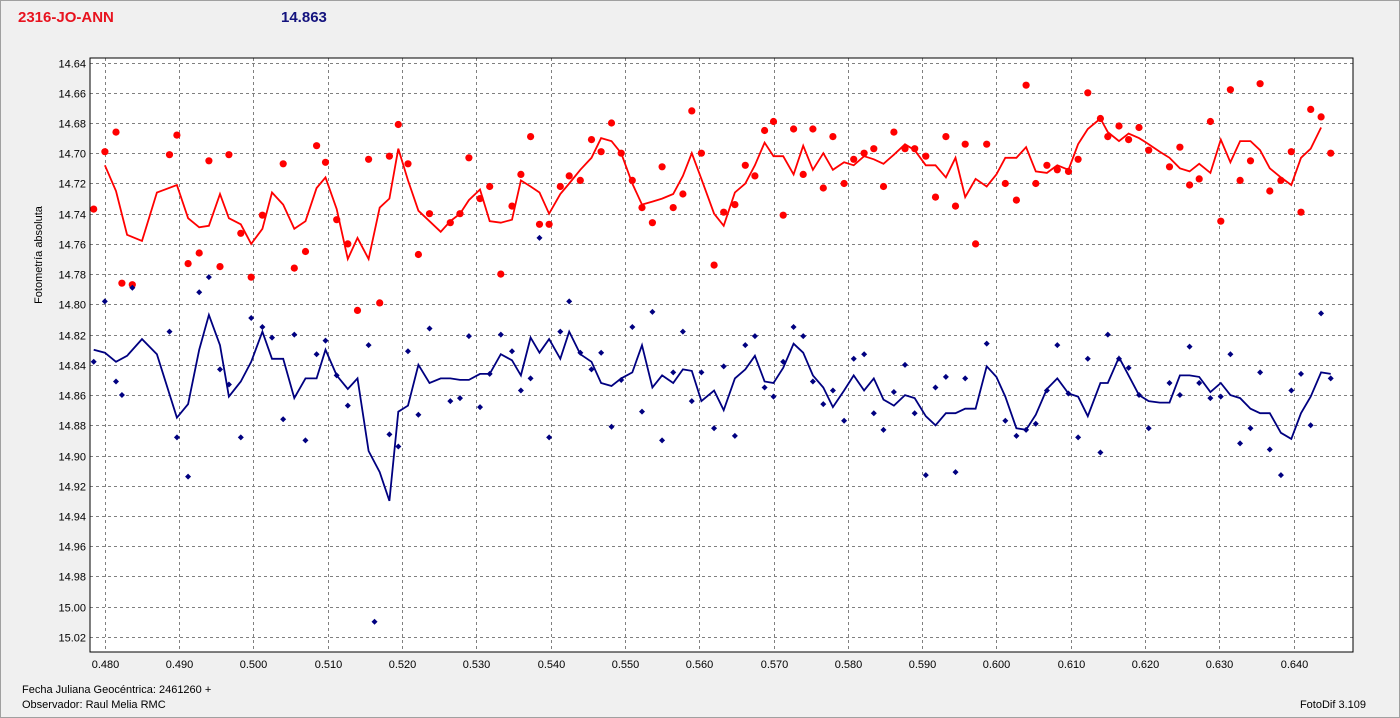 Image resolution: width=1400 pixels, height=718 pixels. What do you see at coordinates (180, 665) in the screenshot?
I see `x-tick-label: 0.490` at bounding box center [180, 665].